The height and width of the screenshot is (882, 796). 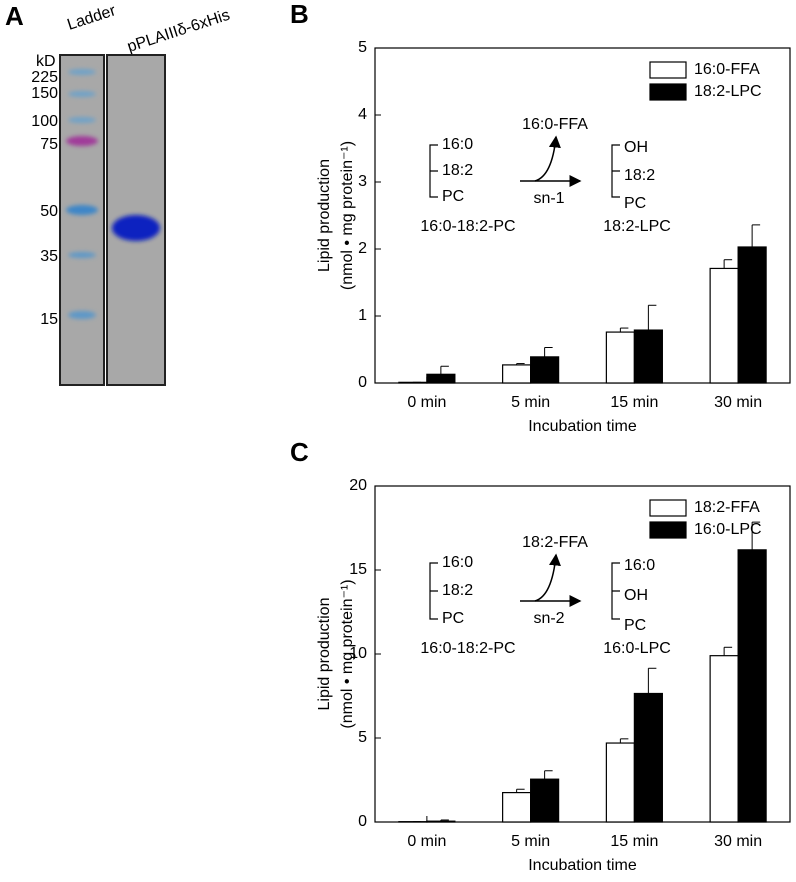 What do you see at coordinates (118, 193) in the screenshot?
I see `gel-panel: A Ladder pPLAIIIδ-6xHis kD` at bounding box center [118, 193].